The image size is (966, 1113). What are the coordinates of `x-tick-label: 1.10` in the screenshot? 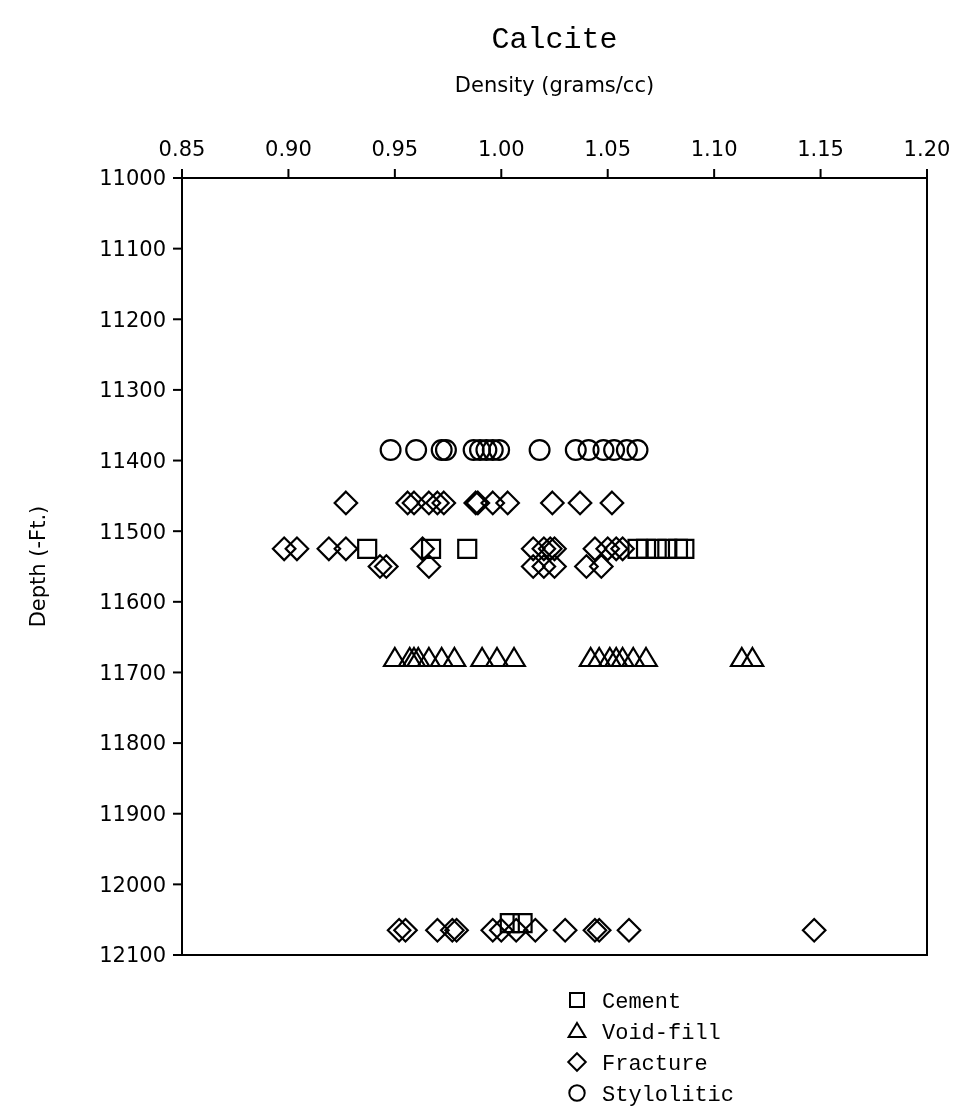 It's located at (714, 149).